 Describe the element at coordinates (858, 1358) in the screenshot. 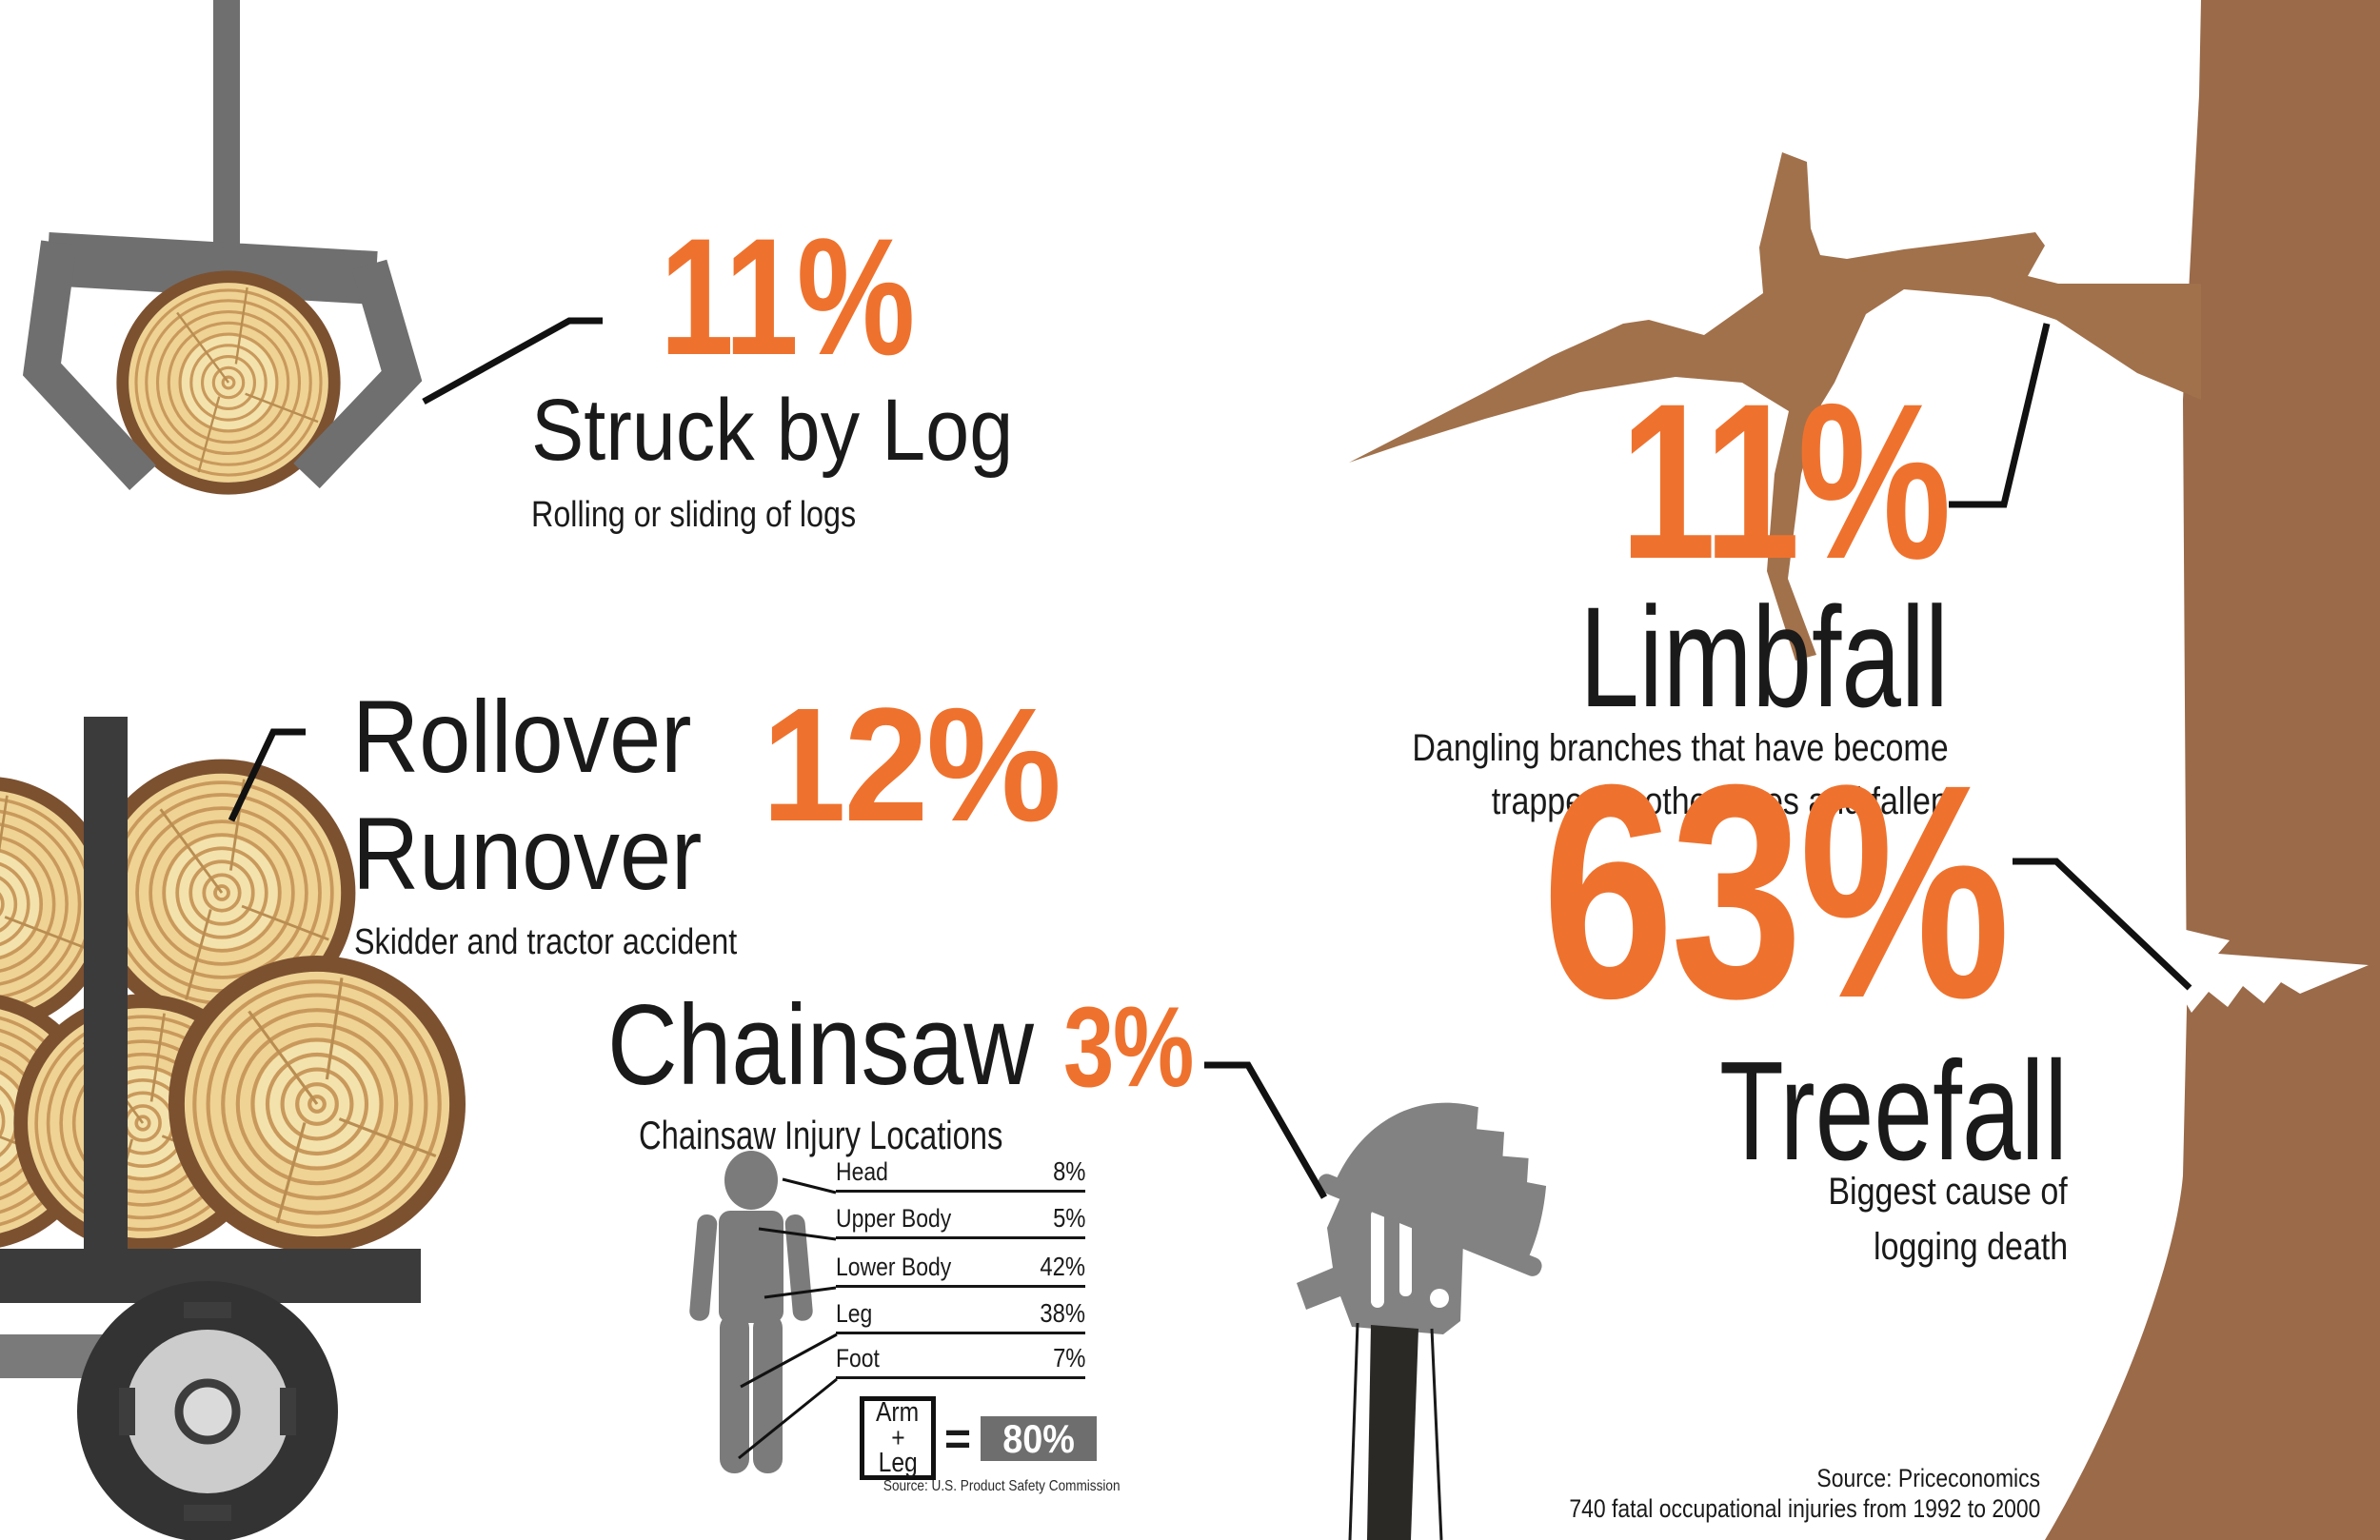

I see `injury-label: Foot` at that location.